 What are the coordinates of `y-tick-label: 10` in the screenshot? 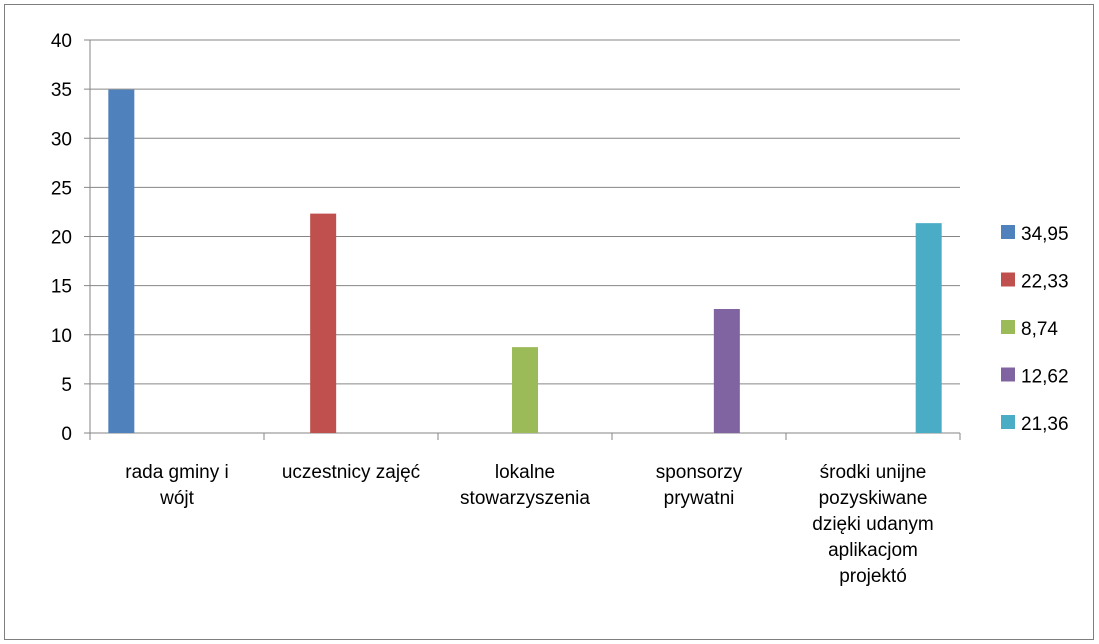 It's located at (61, 336).